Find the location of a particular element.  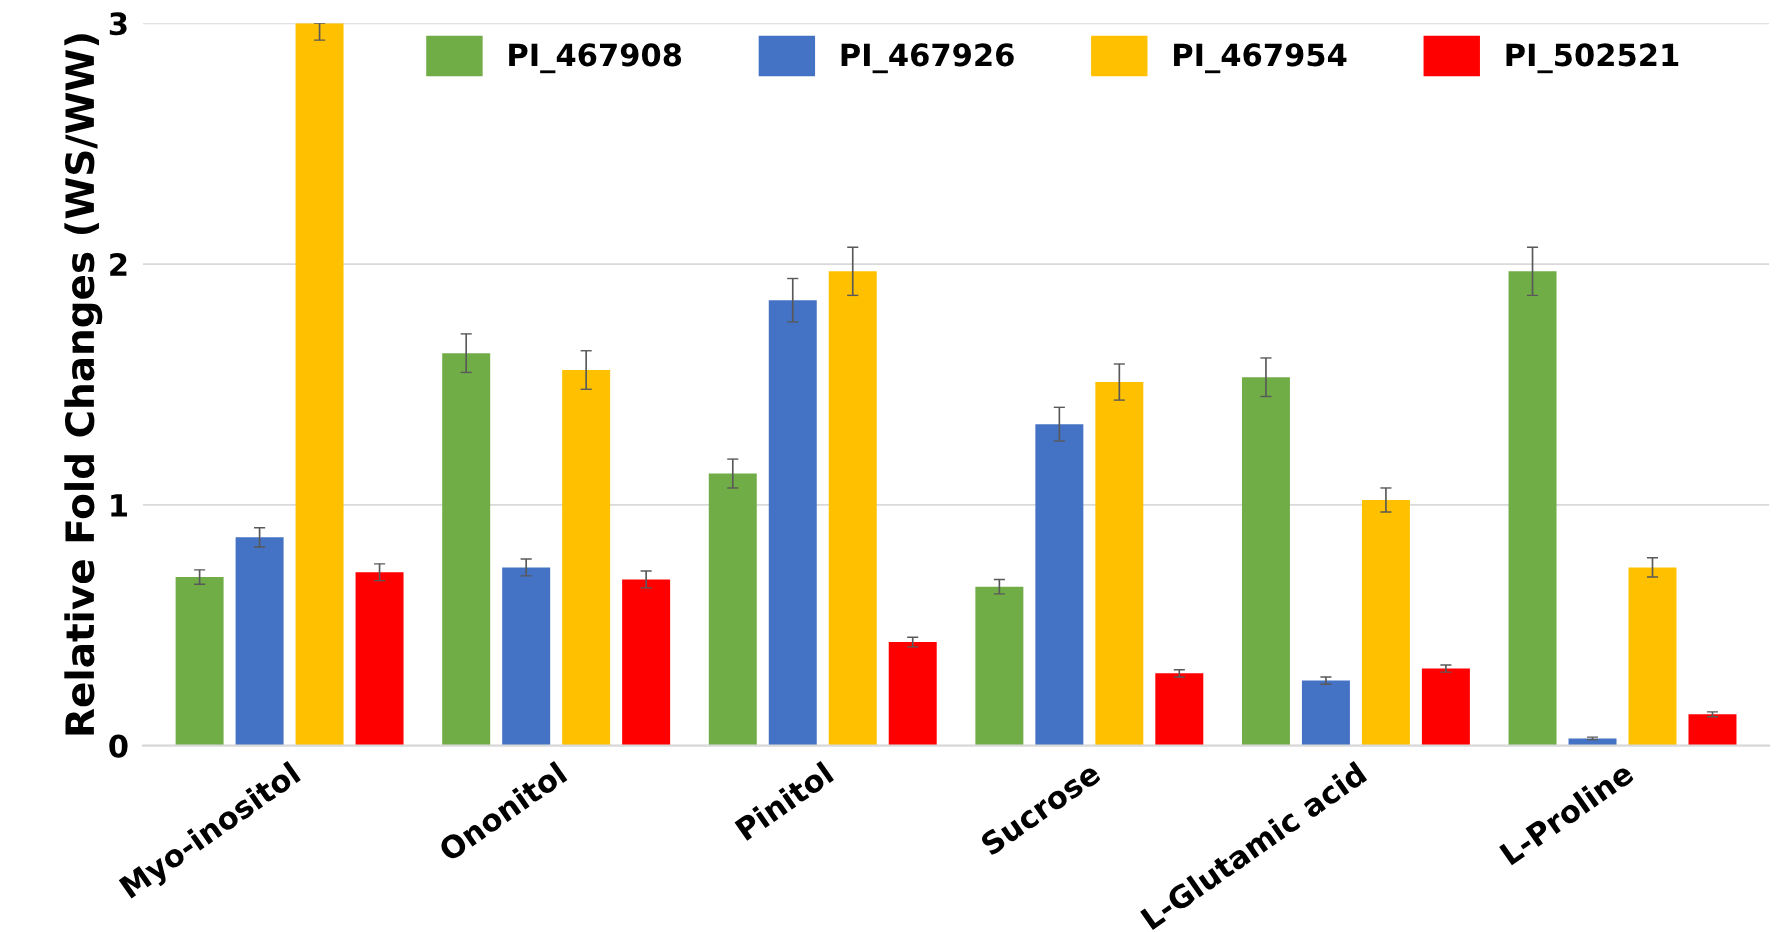

y-tick-label: 0 is located at coordinates (118, 746).